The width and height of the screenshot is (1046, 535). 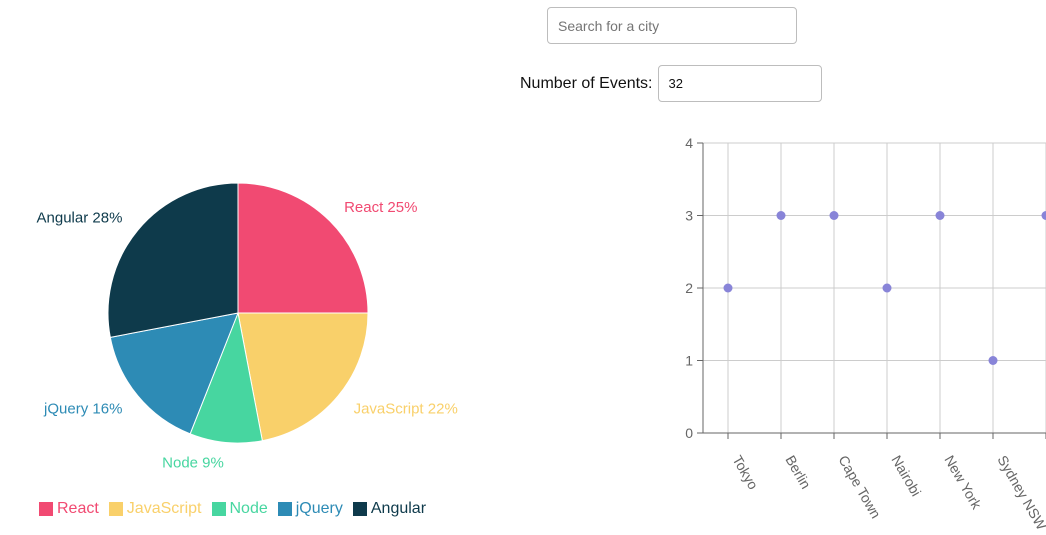 I want to click on legend-item-node: Node, so click(x=239, y=509).